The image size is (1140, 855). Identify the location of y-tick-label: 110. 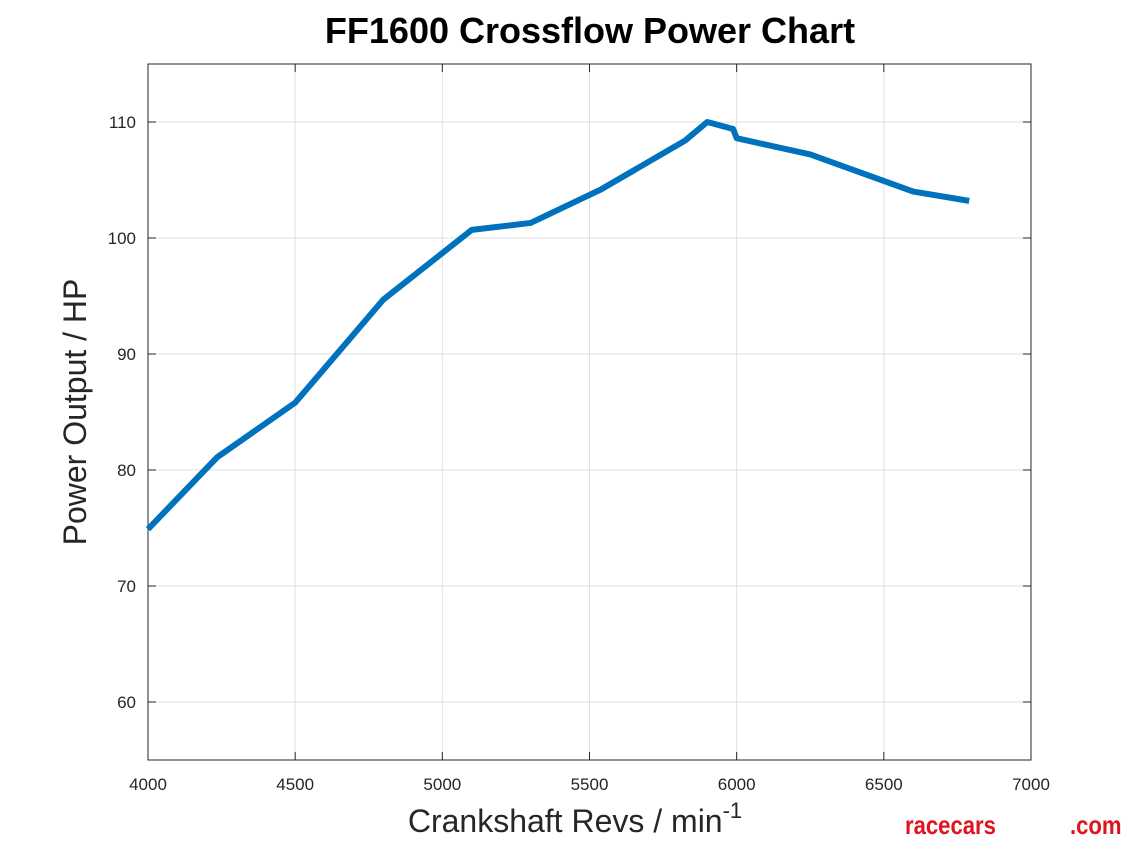
(122, 122).